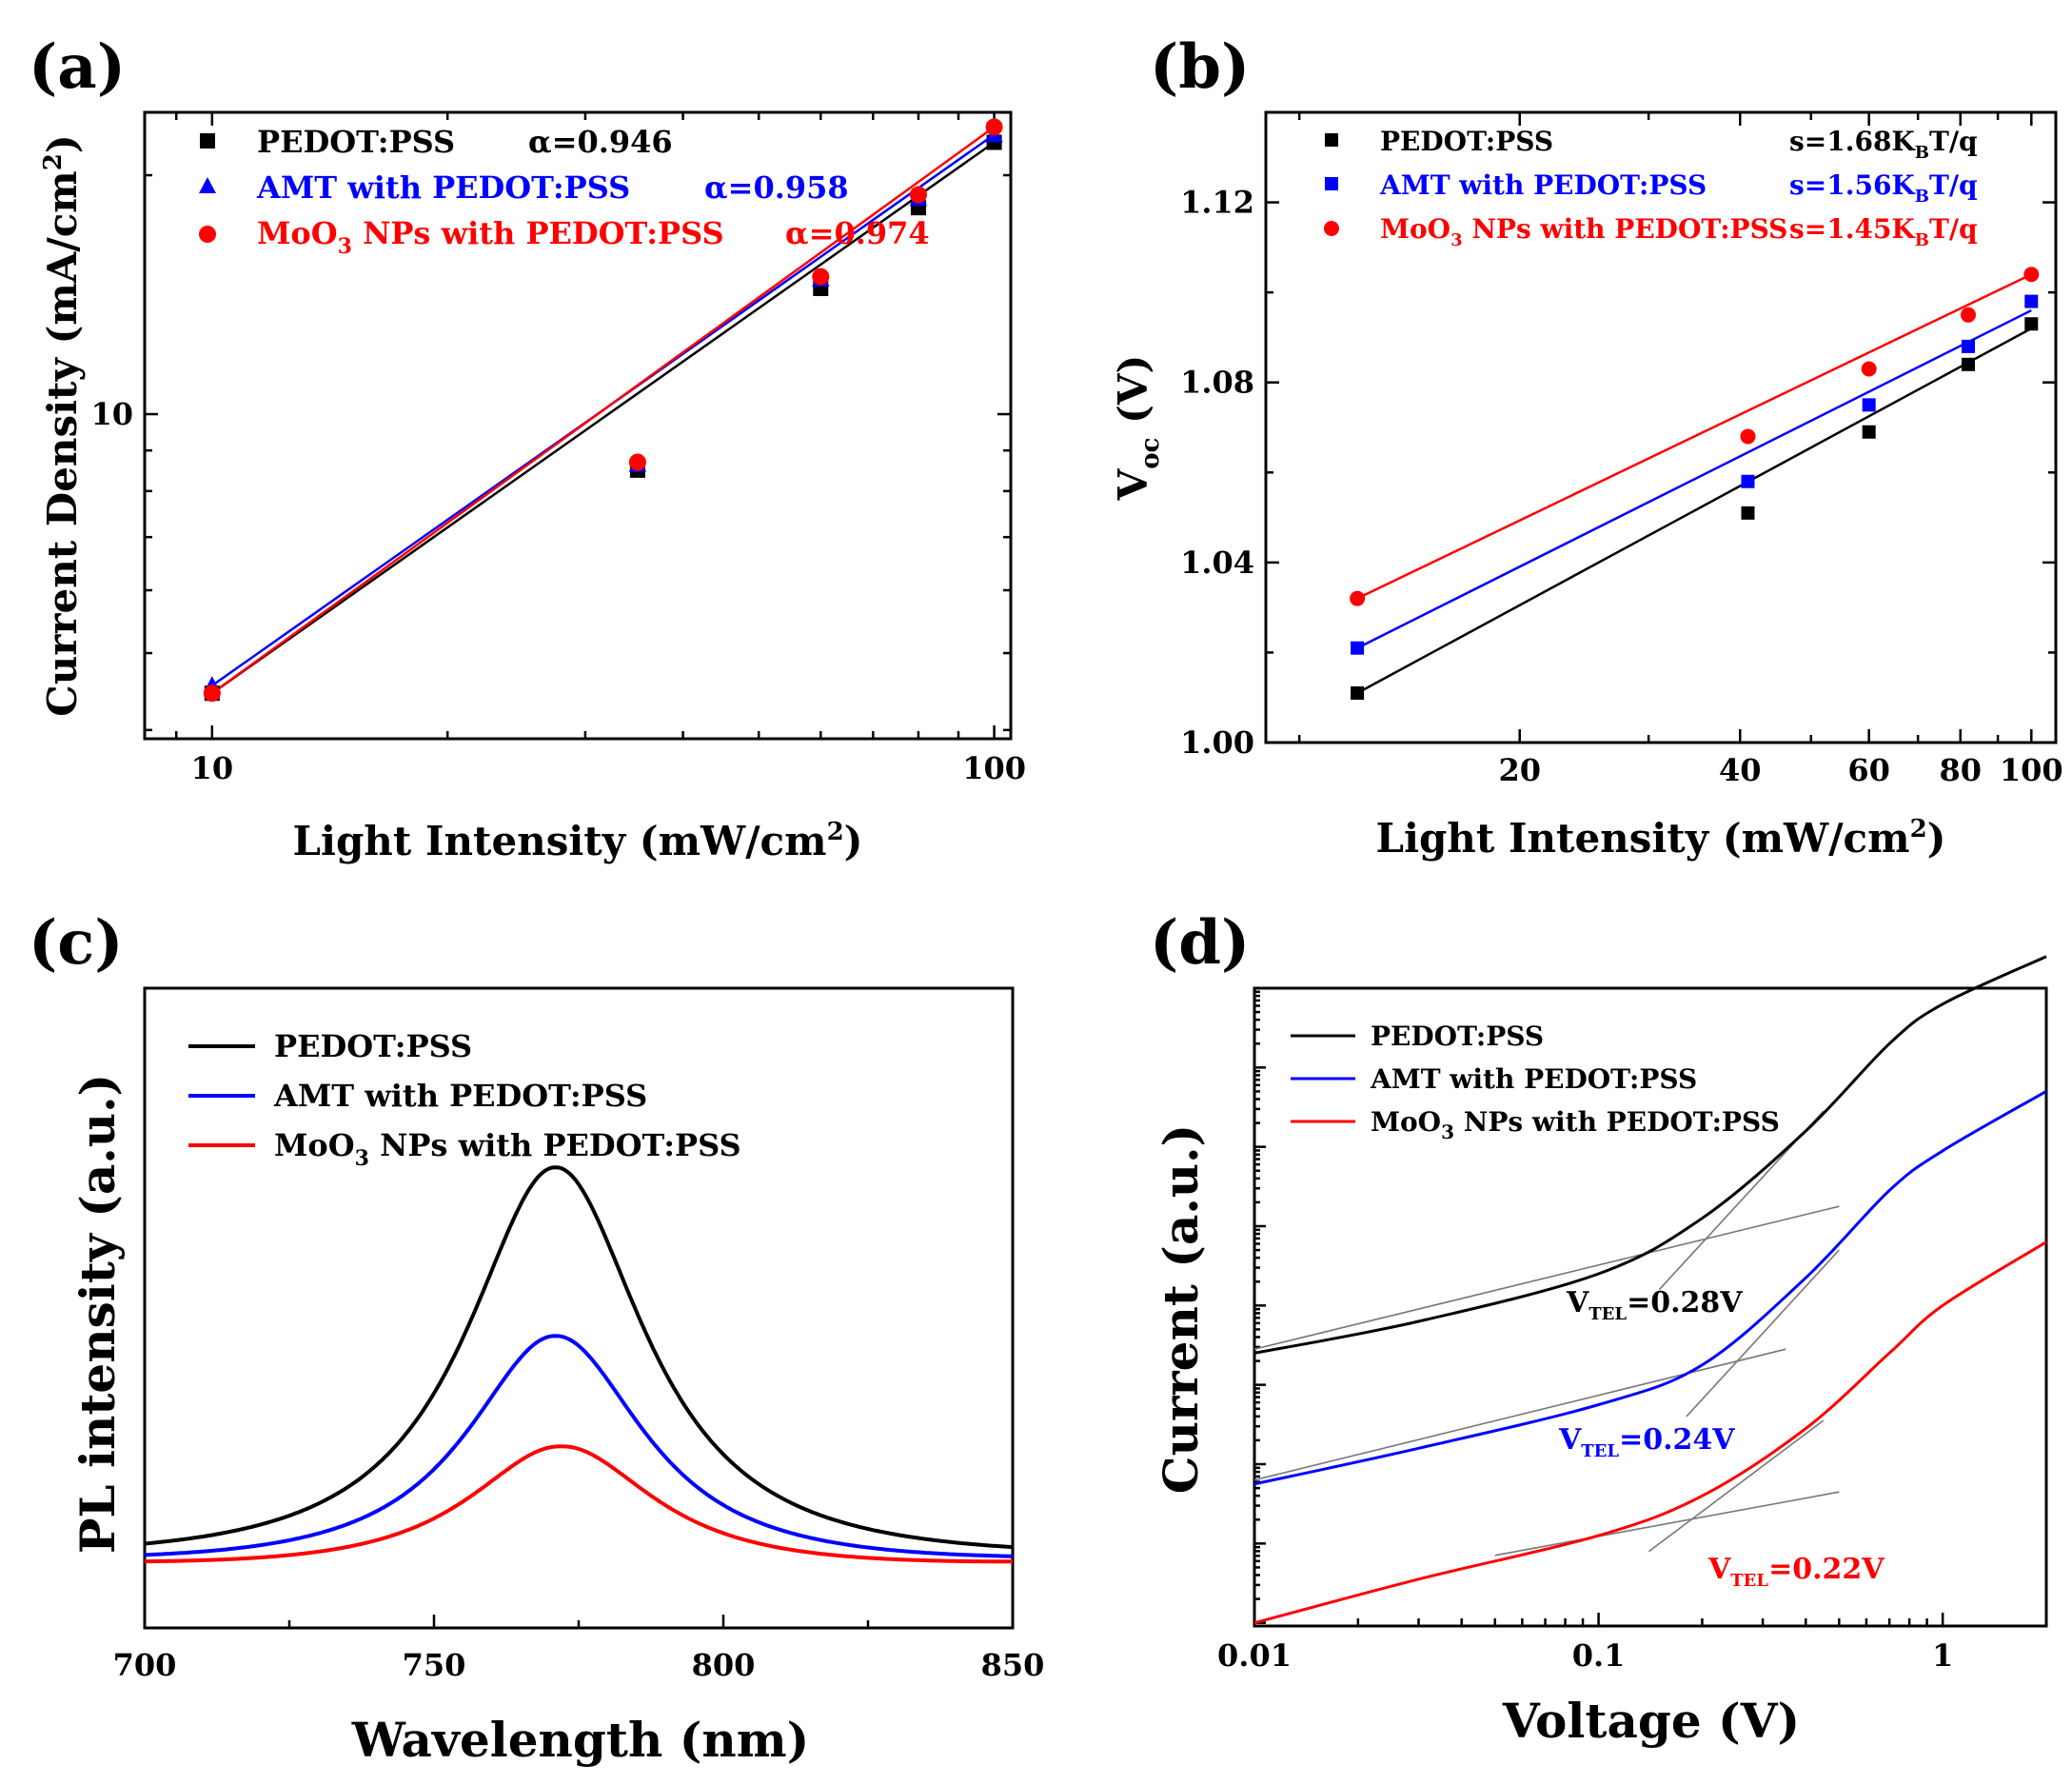  What do you see at coordinates (1599, 1655) in the screenshot?
I see `x-tick-label: 0.1` at bounding box center [1599, 1655].